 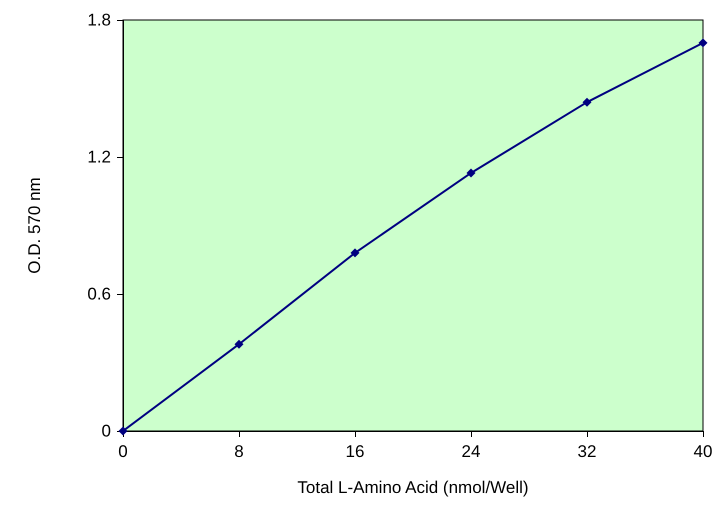 I want to click on y-tick-label: 1.8, so click(x=99, y=20).